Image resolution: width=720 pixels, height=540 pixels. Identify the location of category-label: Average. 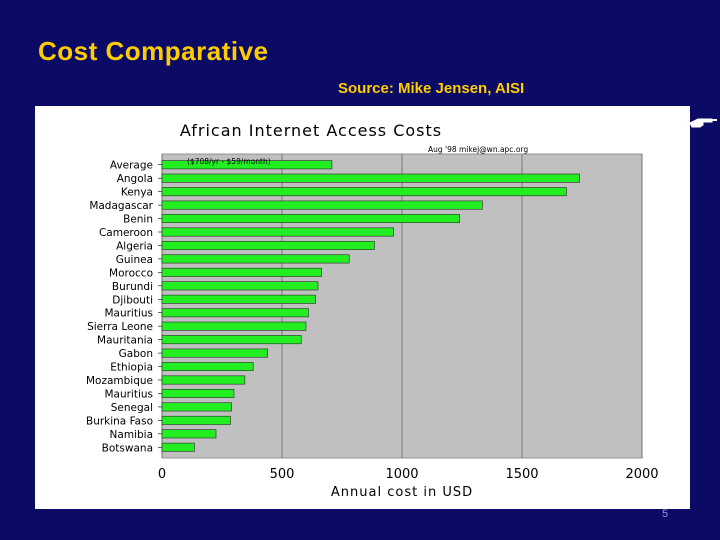
(131, 166).